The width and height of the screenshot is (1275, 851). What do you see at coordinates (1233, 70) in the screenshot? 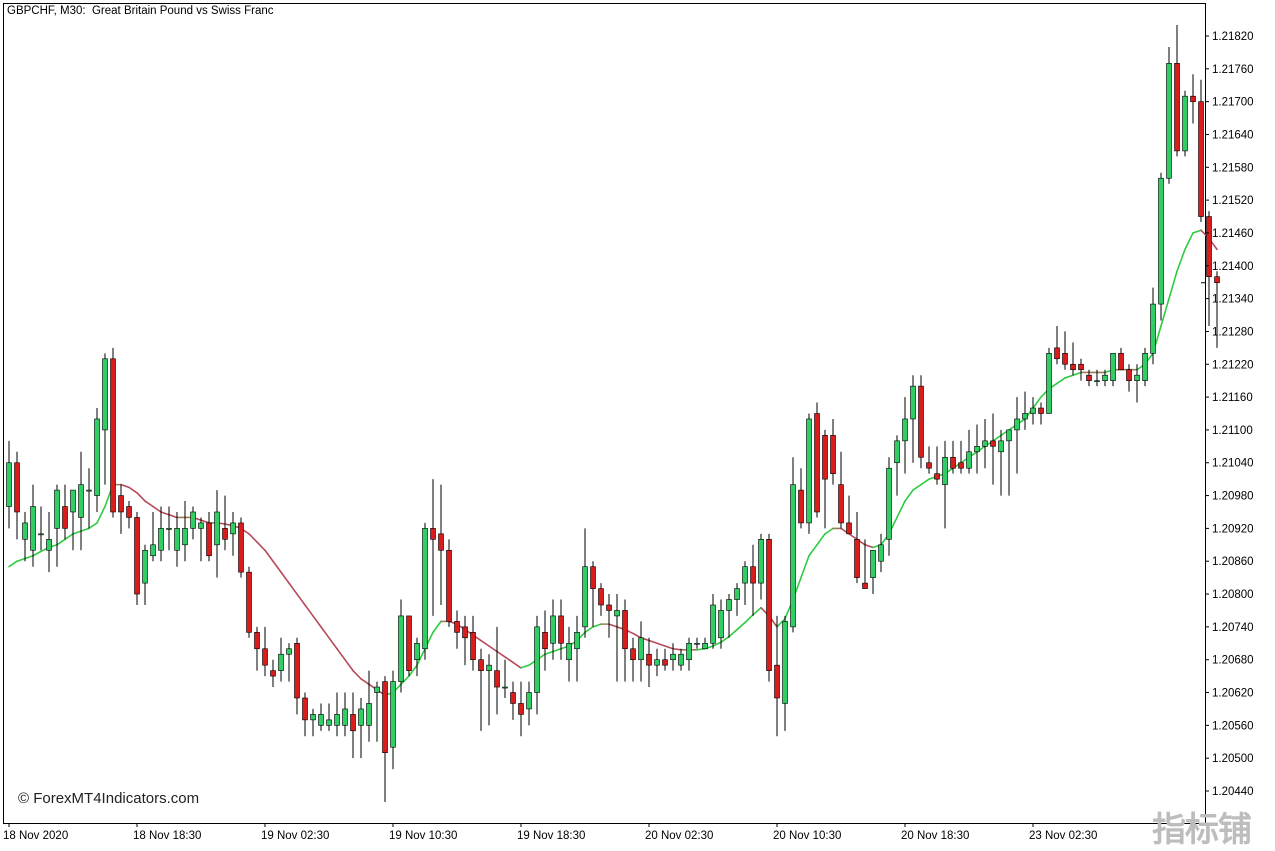
I see `y-tick-label: 1.21760` at bounding box center [1233, 70].